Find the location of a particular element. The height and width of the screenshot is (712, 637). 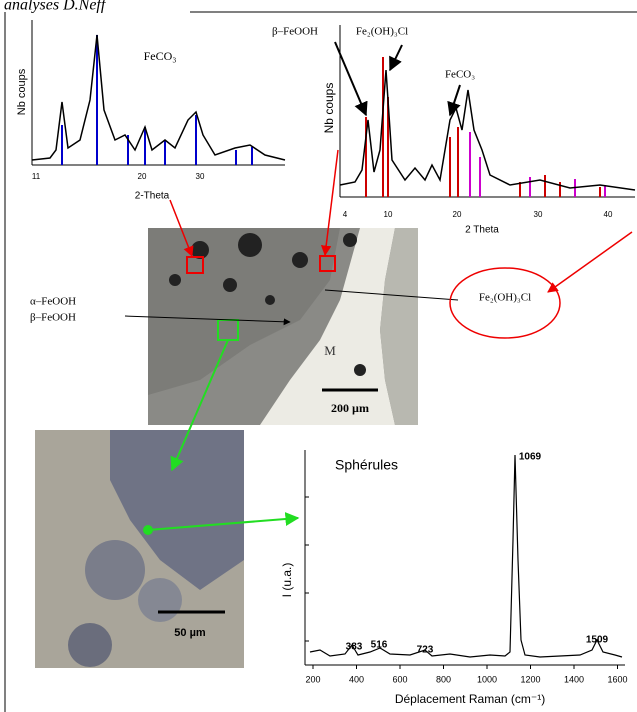

y-label: I (u.a.) is located at coordinates (287, 580).